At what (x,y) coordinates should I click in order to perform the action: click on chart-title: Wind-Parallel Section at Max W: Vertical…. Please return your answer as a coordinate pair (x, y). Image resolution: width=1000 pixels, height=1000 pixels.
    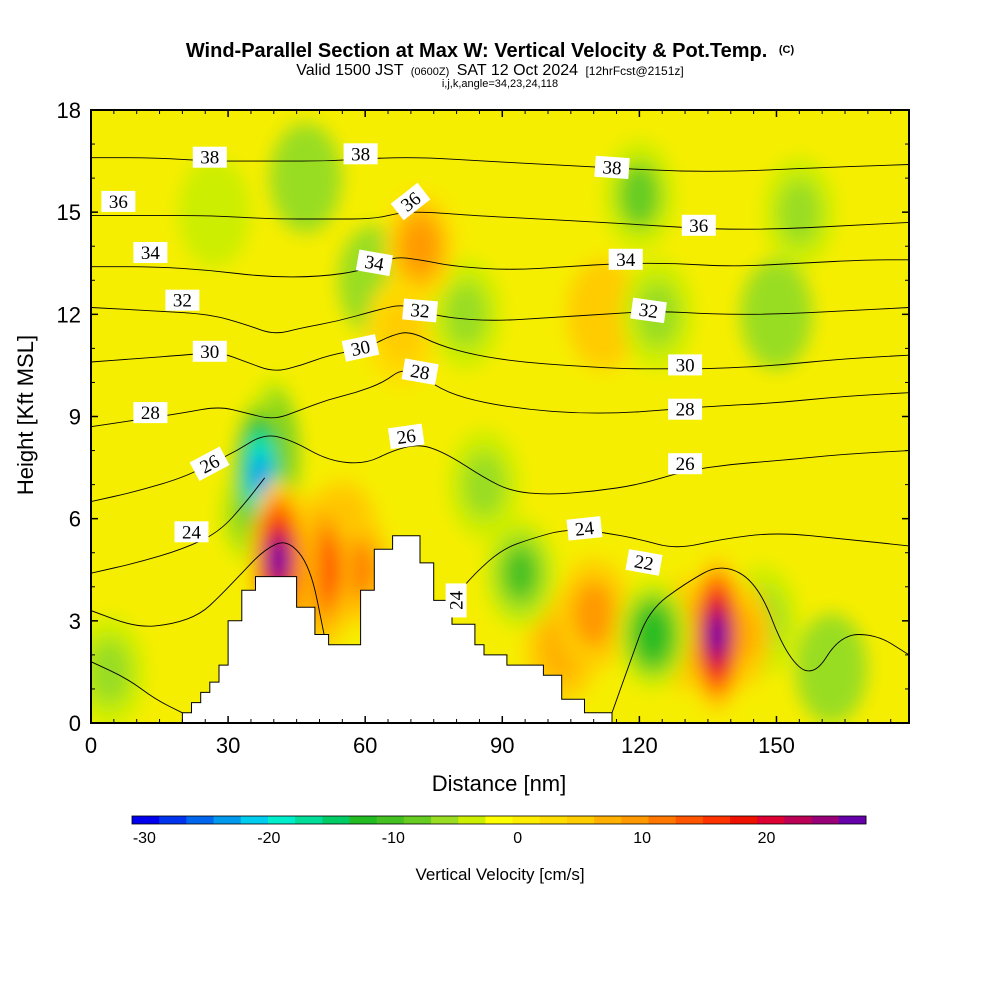
    Looking at the image, I should click on (490, 51).